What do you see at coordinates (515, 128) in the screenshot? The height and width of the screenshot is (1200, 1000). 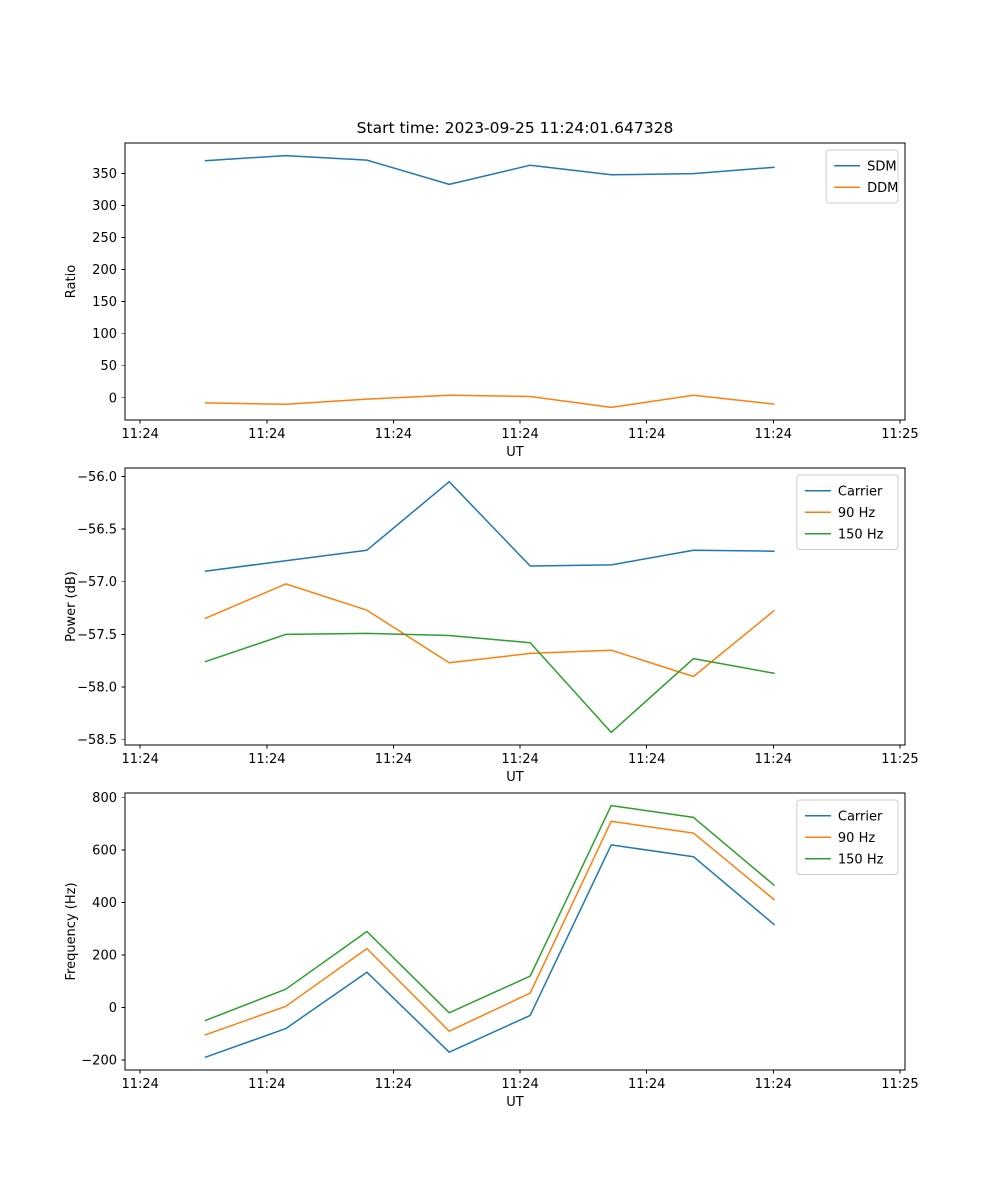 I see `chart-title: Start time: 2023-09-25 11:24:01.647328` at bounding box center [515, 128].